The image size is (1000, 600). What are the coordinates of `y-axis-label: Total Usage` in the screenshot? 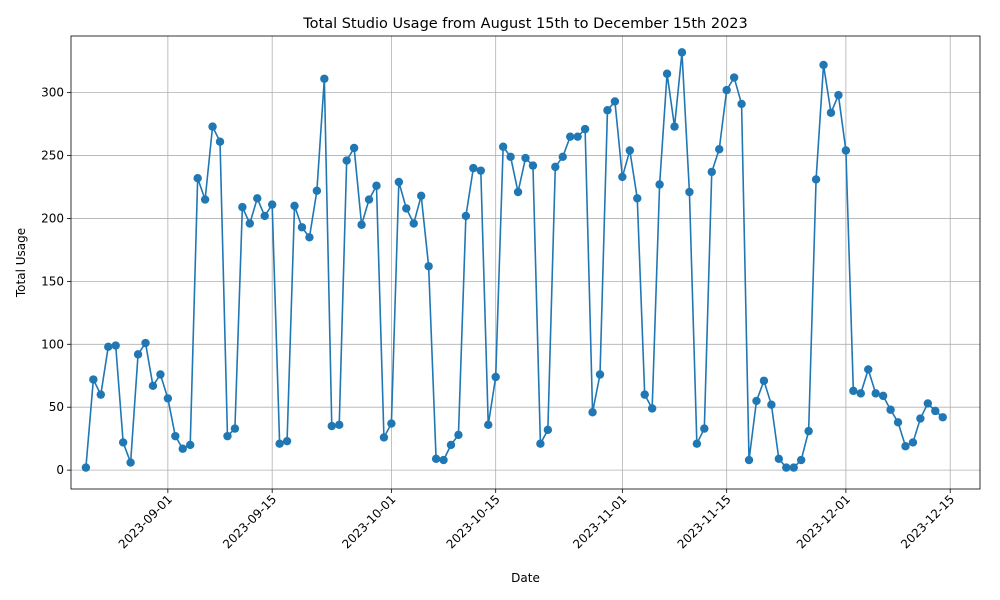 It's located at (21, 263).